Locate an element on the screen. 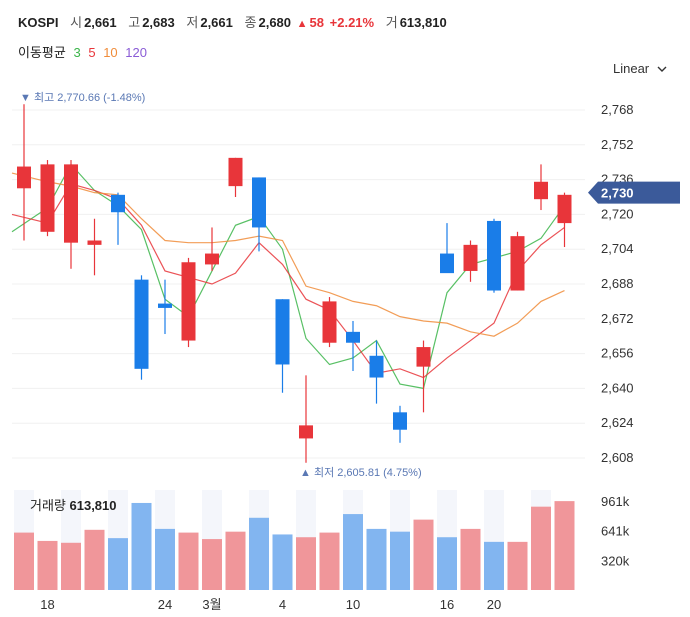 This screenshot has height=617, width=690. ma-120-label: 120 is located at coordinates (136, 52).